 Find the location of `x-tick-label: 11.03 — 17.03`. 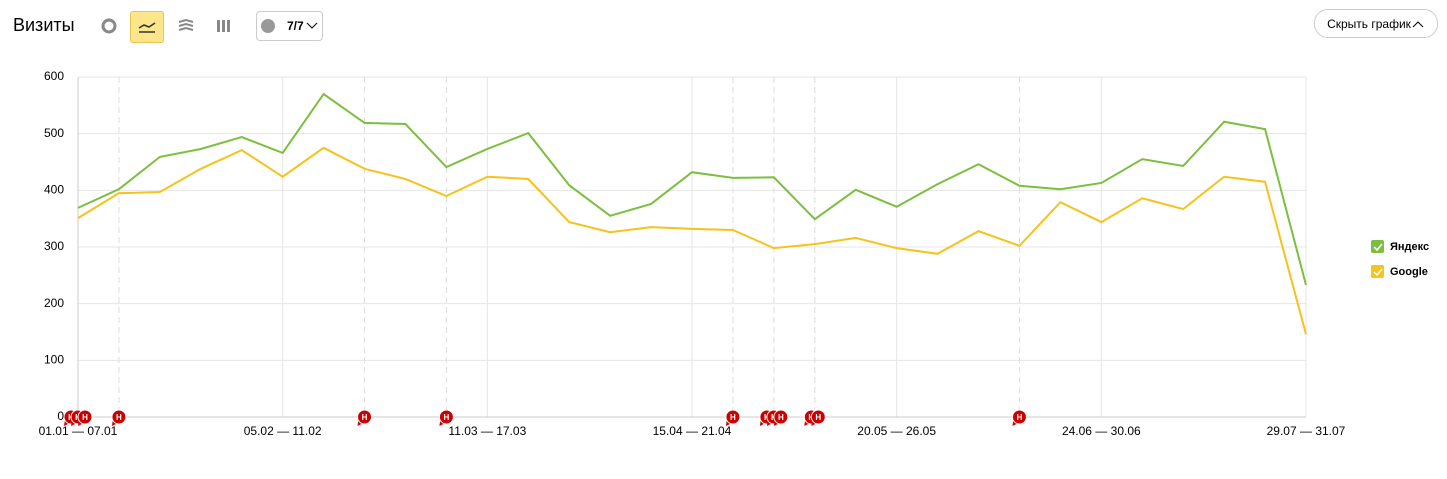

x-tick-label: 11.03 — 17.03 is located at coordinates (487, 431).